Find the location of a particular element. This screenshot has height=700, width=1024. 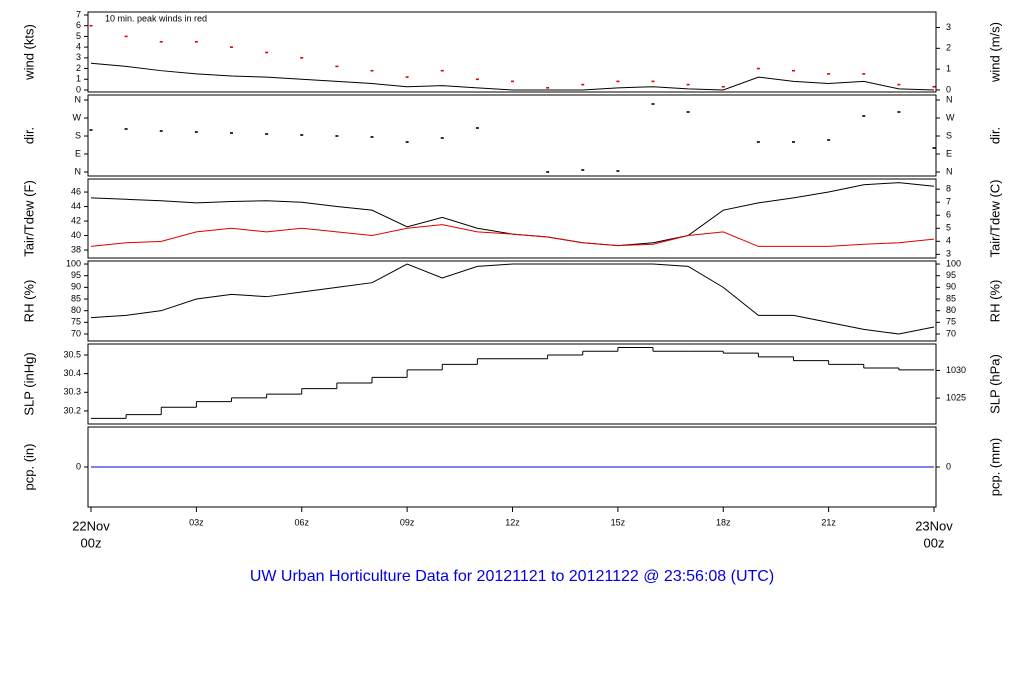

y2-tick-label: 6 is located at coordinates (948, 215).